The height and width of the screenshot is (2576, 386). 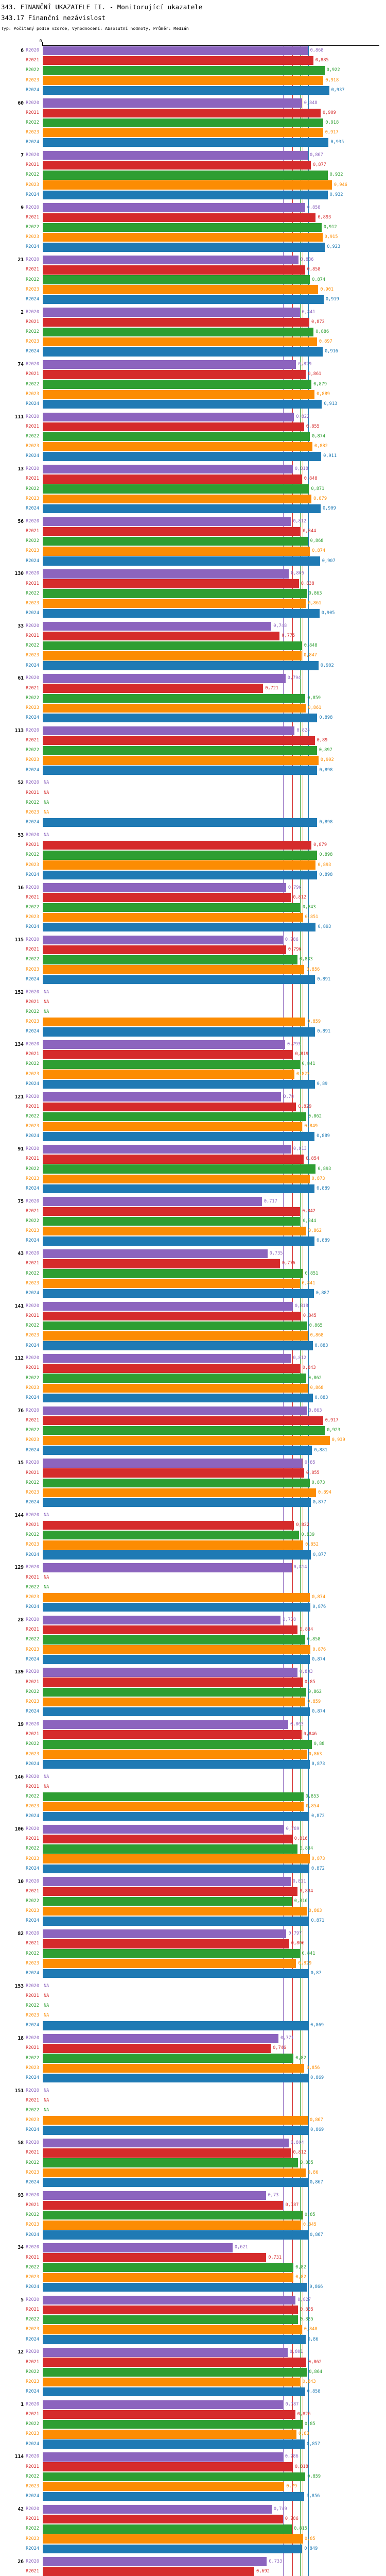 What do you see at coordinates (19, 1358) in the screenshot?
I see `group-id-label: 112` at bounding box center [19, 1358].